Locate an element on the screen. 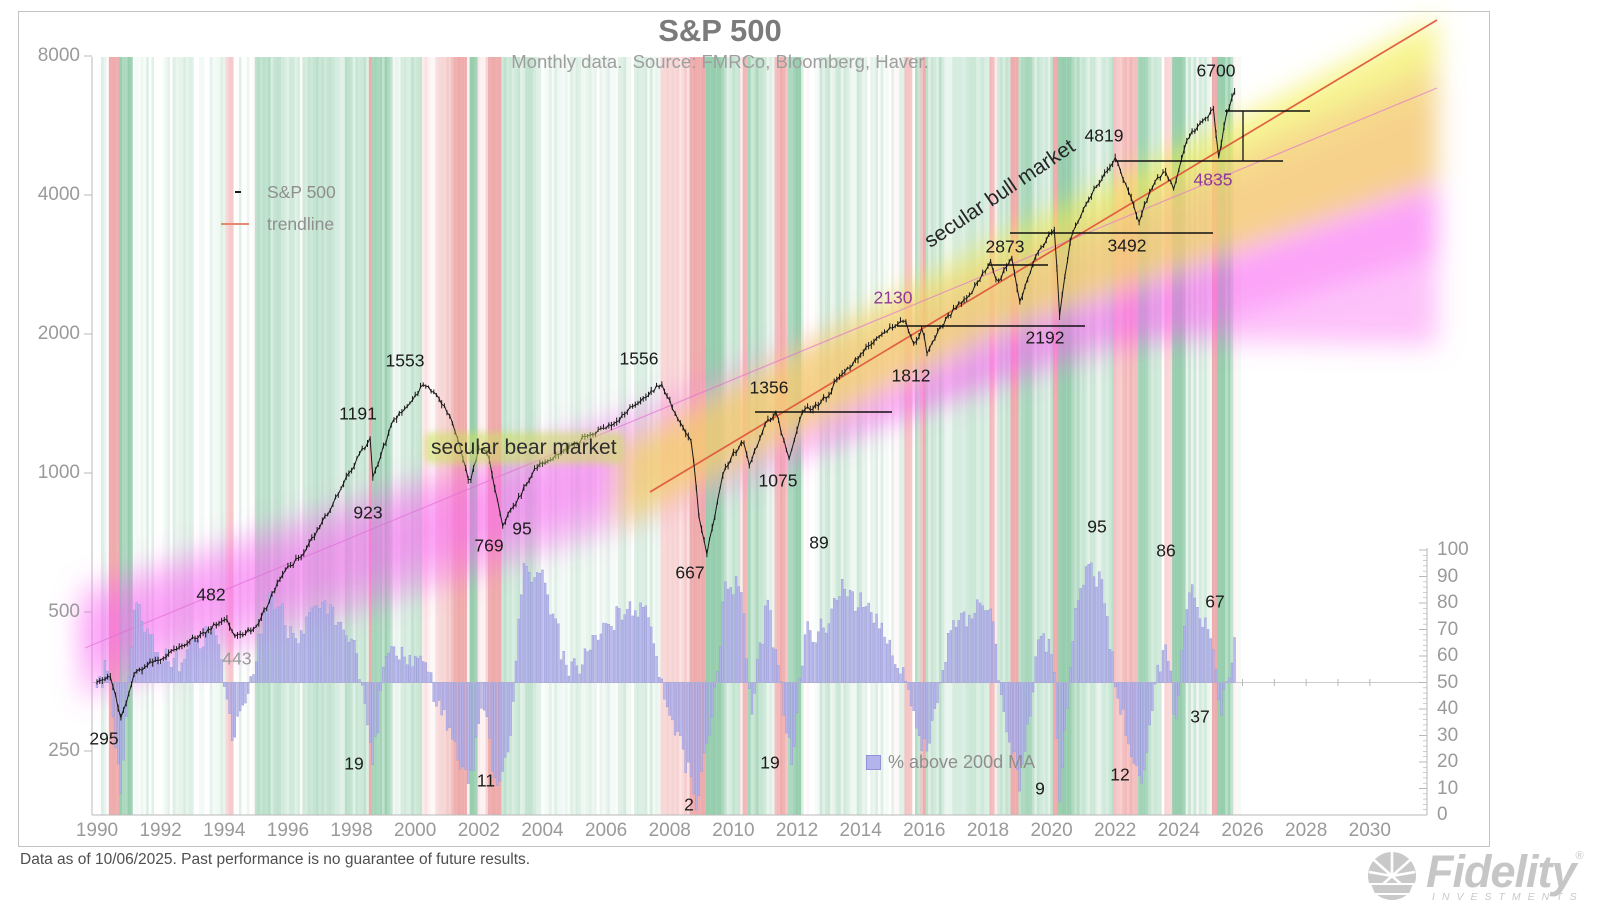 The height and width of the screenshot is (924, 1619). x-axis-tick-label: 1998 is located at coordinates (351, 830).